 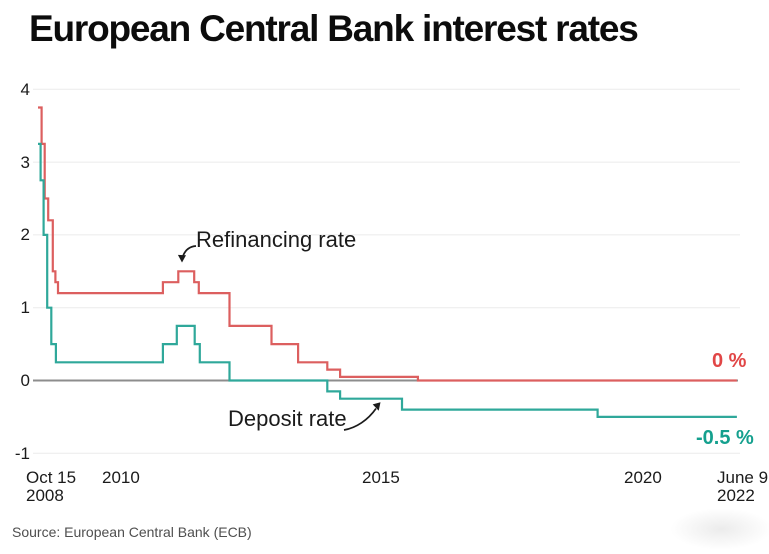 What do you see at coordinates (743, 477) in the screenshot?
I see `x-tick-line: June 9` at bounding box center [743, 477].